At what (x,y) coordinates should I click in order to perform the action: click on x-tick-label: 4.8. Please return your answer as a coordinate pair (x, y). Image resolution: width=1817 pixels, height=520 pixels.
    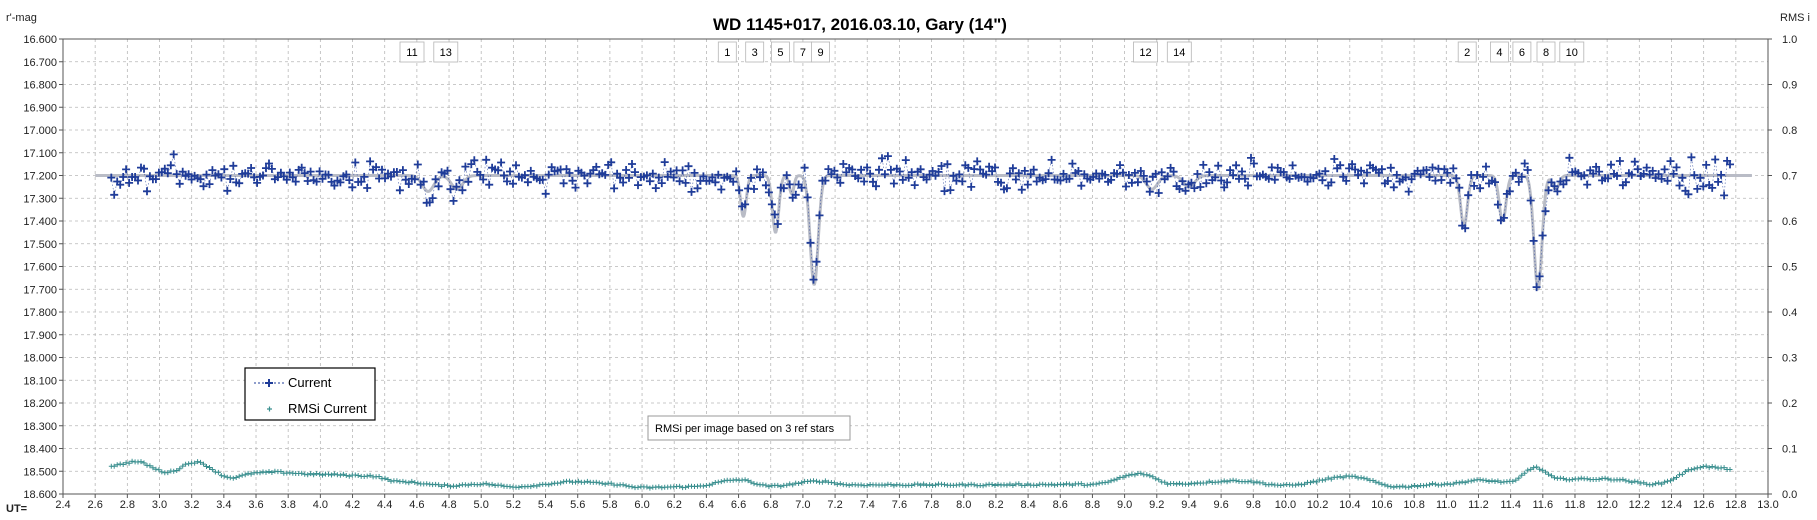
    Looking at the image, I should click on (448, 505).